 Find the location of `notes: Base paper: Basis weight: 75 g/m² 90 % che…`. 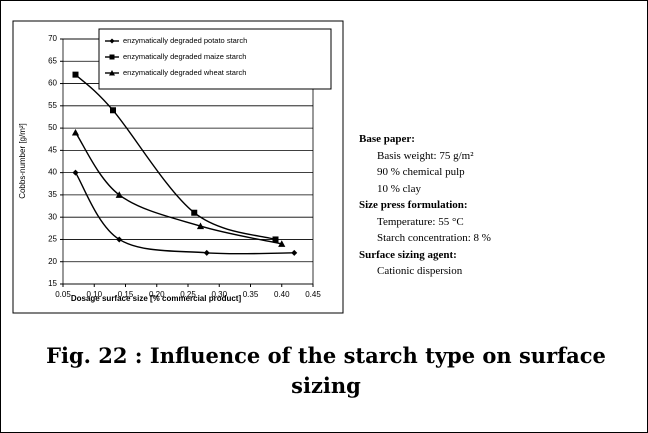

notes: Base paper: Basis weight: 75 g/m² 90 % che… is located at coordinates (425, 205).